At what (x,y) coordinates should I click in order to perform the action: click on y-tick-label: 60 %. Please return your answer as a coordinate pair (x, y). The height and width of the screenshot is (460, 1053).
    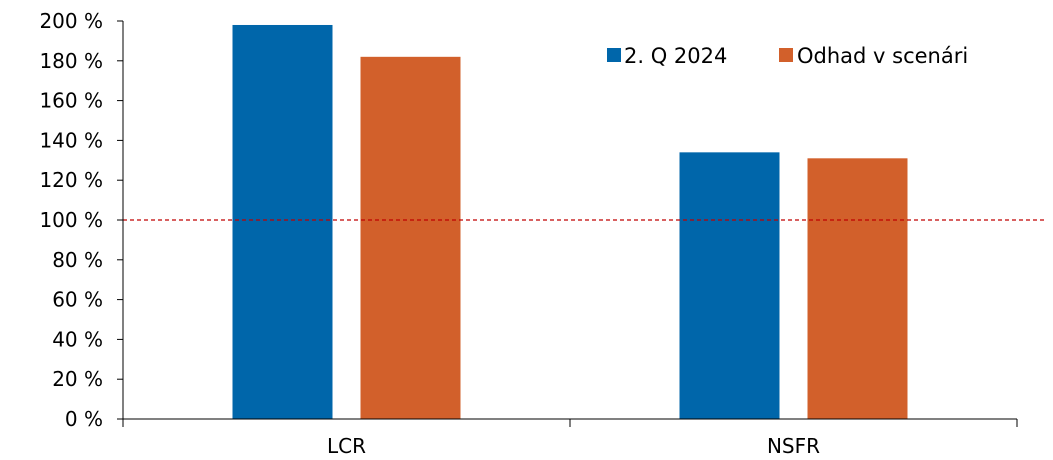
    Looking at the image, I should click on (77, 300).